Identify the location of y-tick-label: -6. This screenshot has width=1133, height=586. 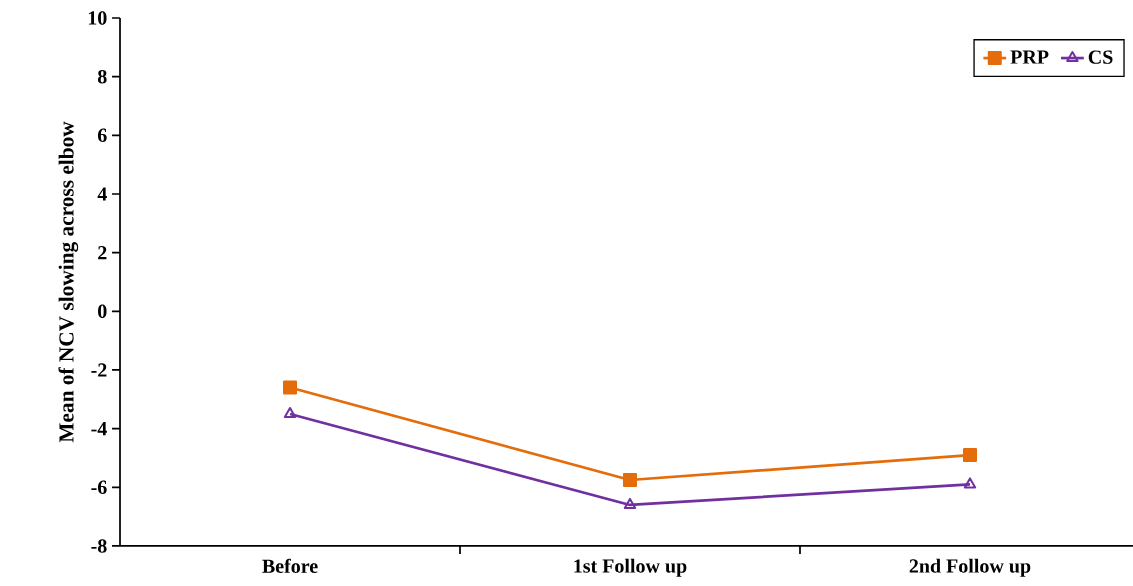
(99, 487).